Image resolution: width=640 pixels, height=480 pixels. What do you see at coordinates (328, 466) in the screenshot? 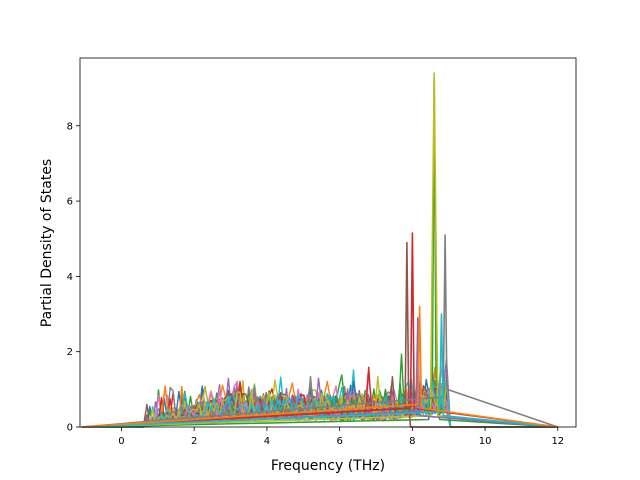
I see `x-axis-label: Frequency (THz)` at bounding box center [328, 466].